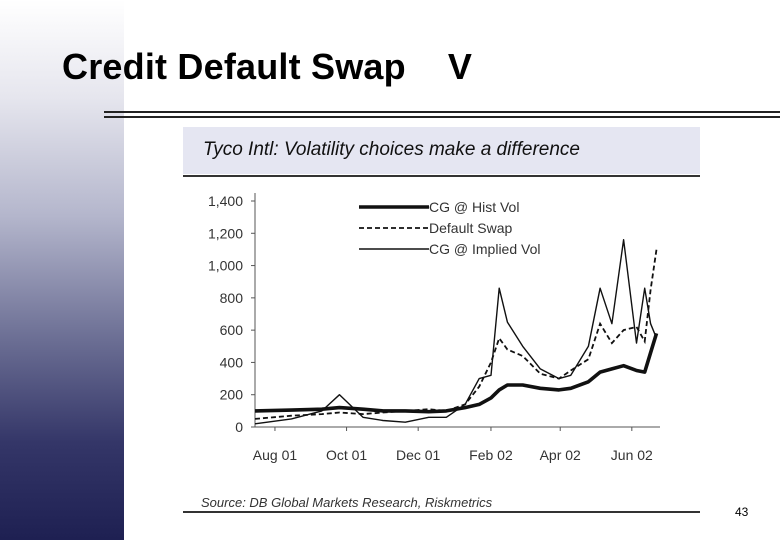  What do you see at coordinates (234, 66) in the screenshot?
I see `slide-title-left: Credit Default Swap` at bounding box center [234, 66].